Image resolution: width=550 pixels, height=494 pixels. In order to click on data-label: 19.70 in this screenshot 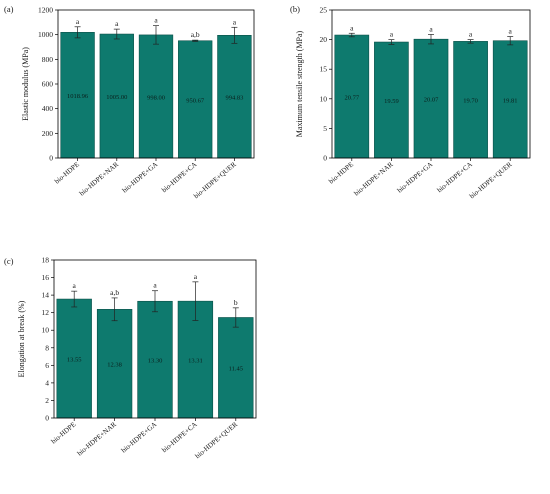, I will do `click(470, 101)`.